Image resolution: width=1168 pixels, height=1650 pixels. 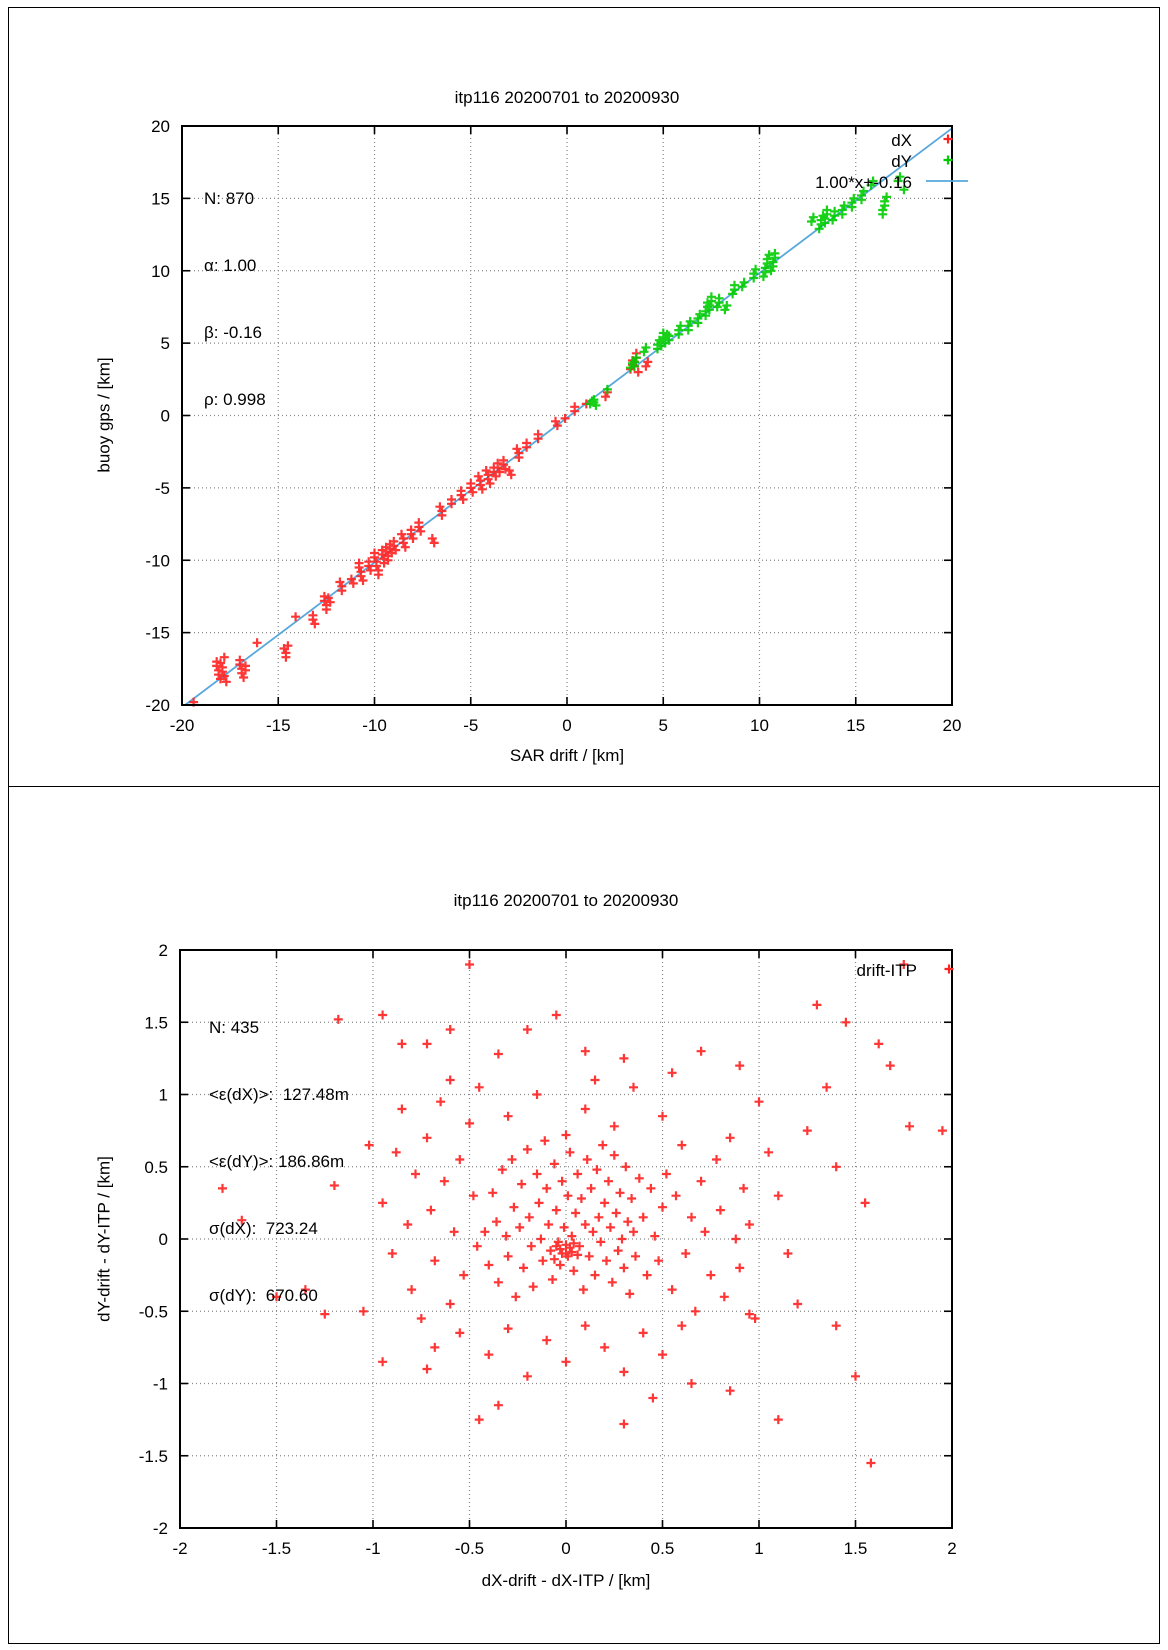 I want to click on chart1-y-axis-label: buoy gps / [km], so click(x=104, y=415).